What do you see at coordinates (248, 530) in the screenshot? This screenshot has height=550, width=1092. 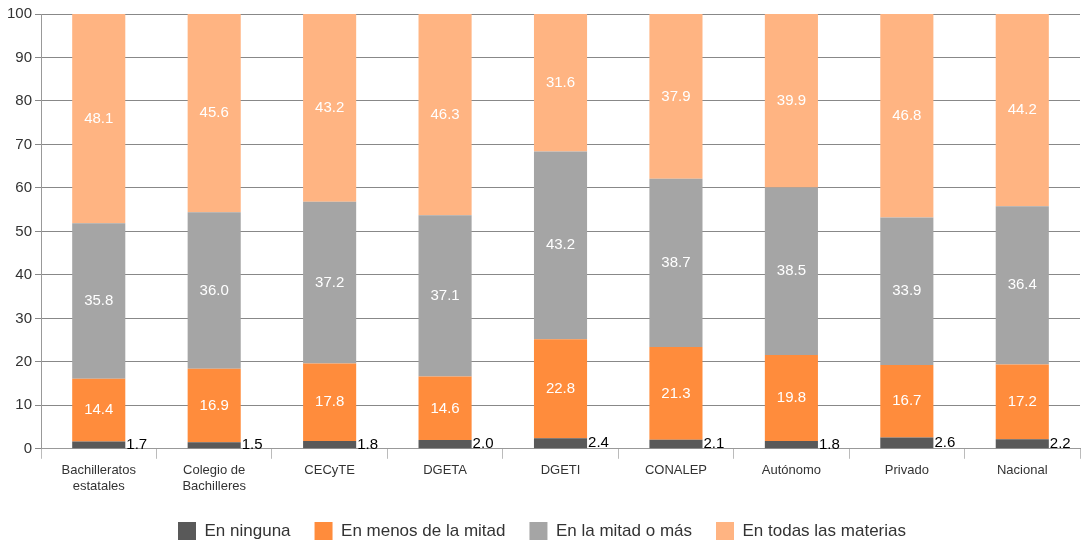 I see `legend-label: En ninguna` at bounding box center [248, 530].